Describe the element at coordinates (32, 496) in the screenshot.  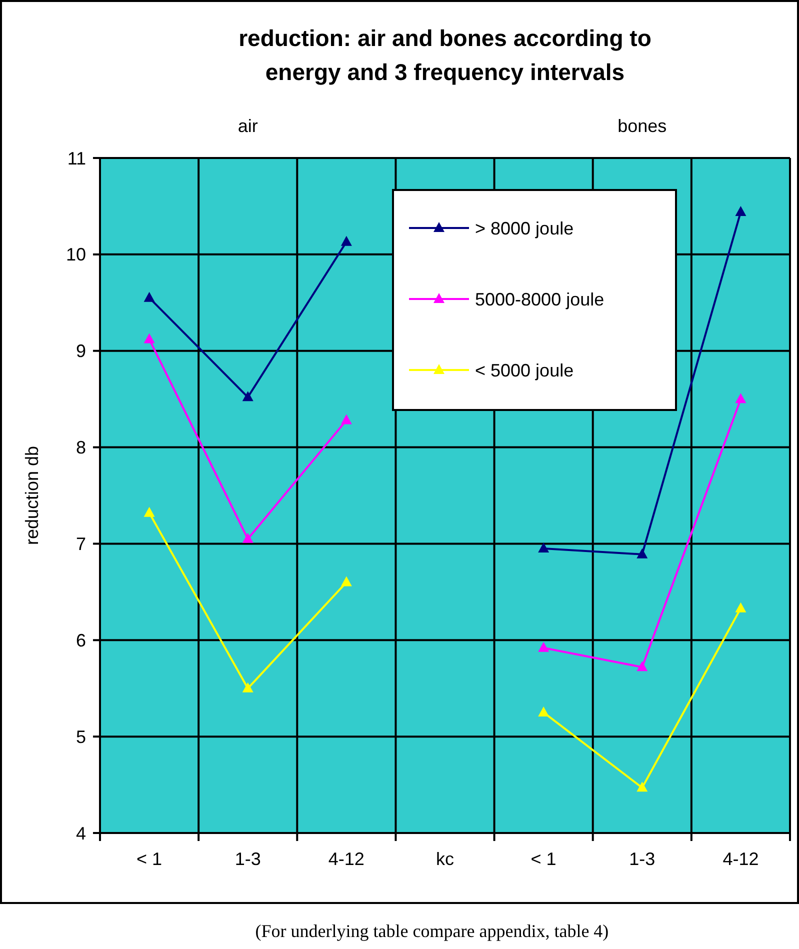
I see `y-axis-title: reduction db` at that location.